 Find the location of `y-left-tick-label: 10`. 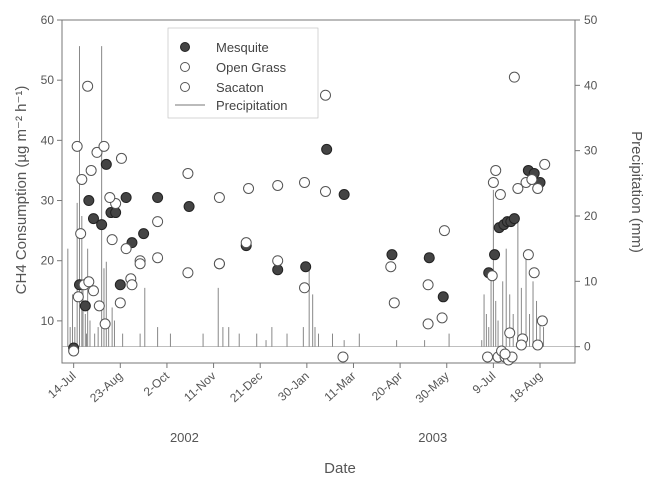

y-left-tick-label: 10 is located at coordinates (48, 321).